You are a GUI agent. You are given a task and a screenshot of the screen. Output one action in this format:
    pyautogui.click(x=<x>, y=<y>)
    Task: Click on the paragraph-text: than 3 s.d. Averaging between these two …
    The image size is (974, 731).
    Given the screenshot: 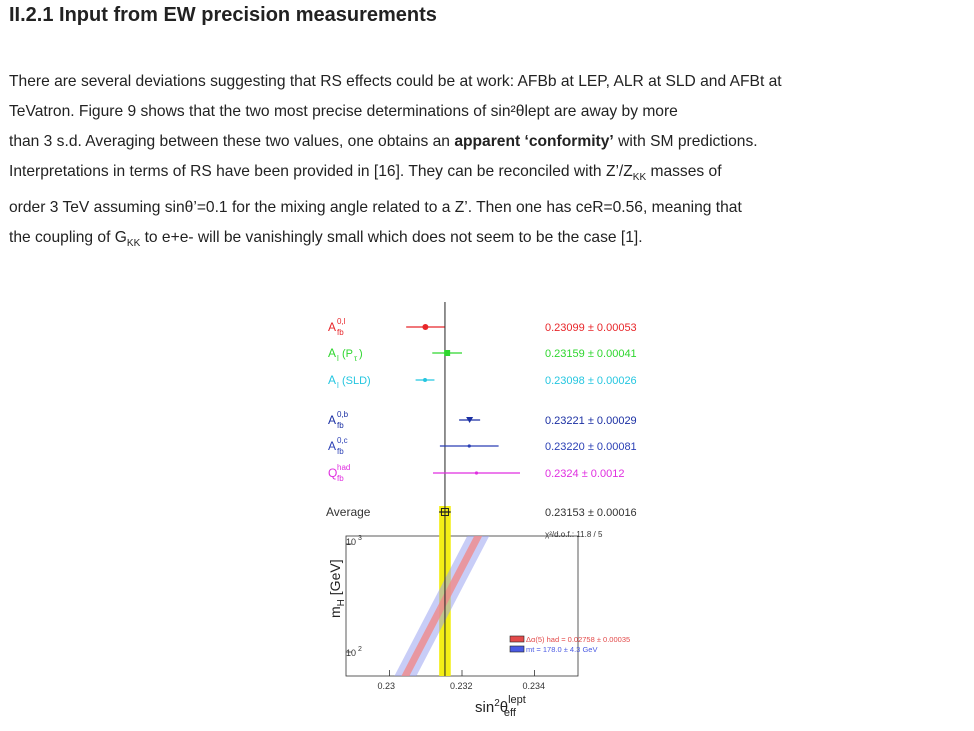 What is the action you would take?
    pyautogui.click(x=232, y=141)
    